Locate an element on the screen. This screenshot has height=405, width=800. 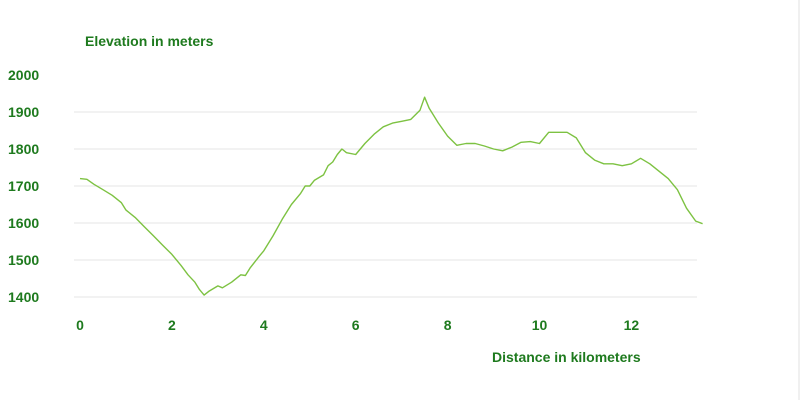
y-tick-label: 1600 is located at coordinates (23, 223).